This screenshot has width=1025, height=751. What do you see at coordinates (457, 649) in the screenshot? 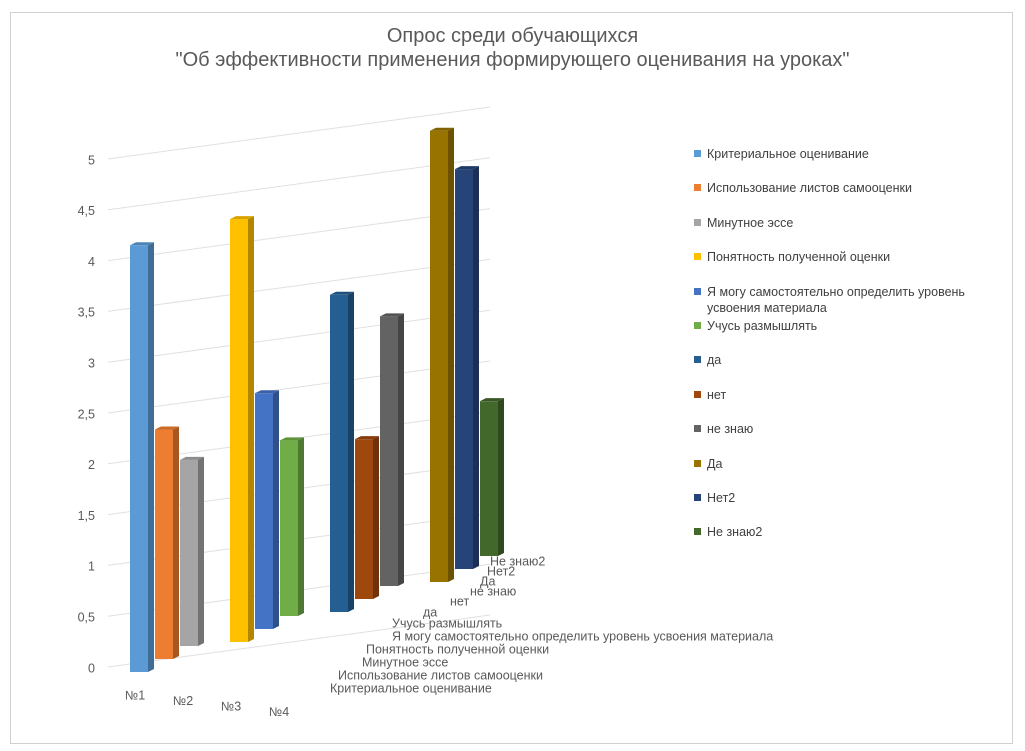
I see `depth-tick-label: Понятность полученной оценки` at bounding box center [457, 649].